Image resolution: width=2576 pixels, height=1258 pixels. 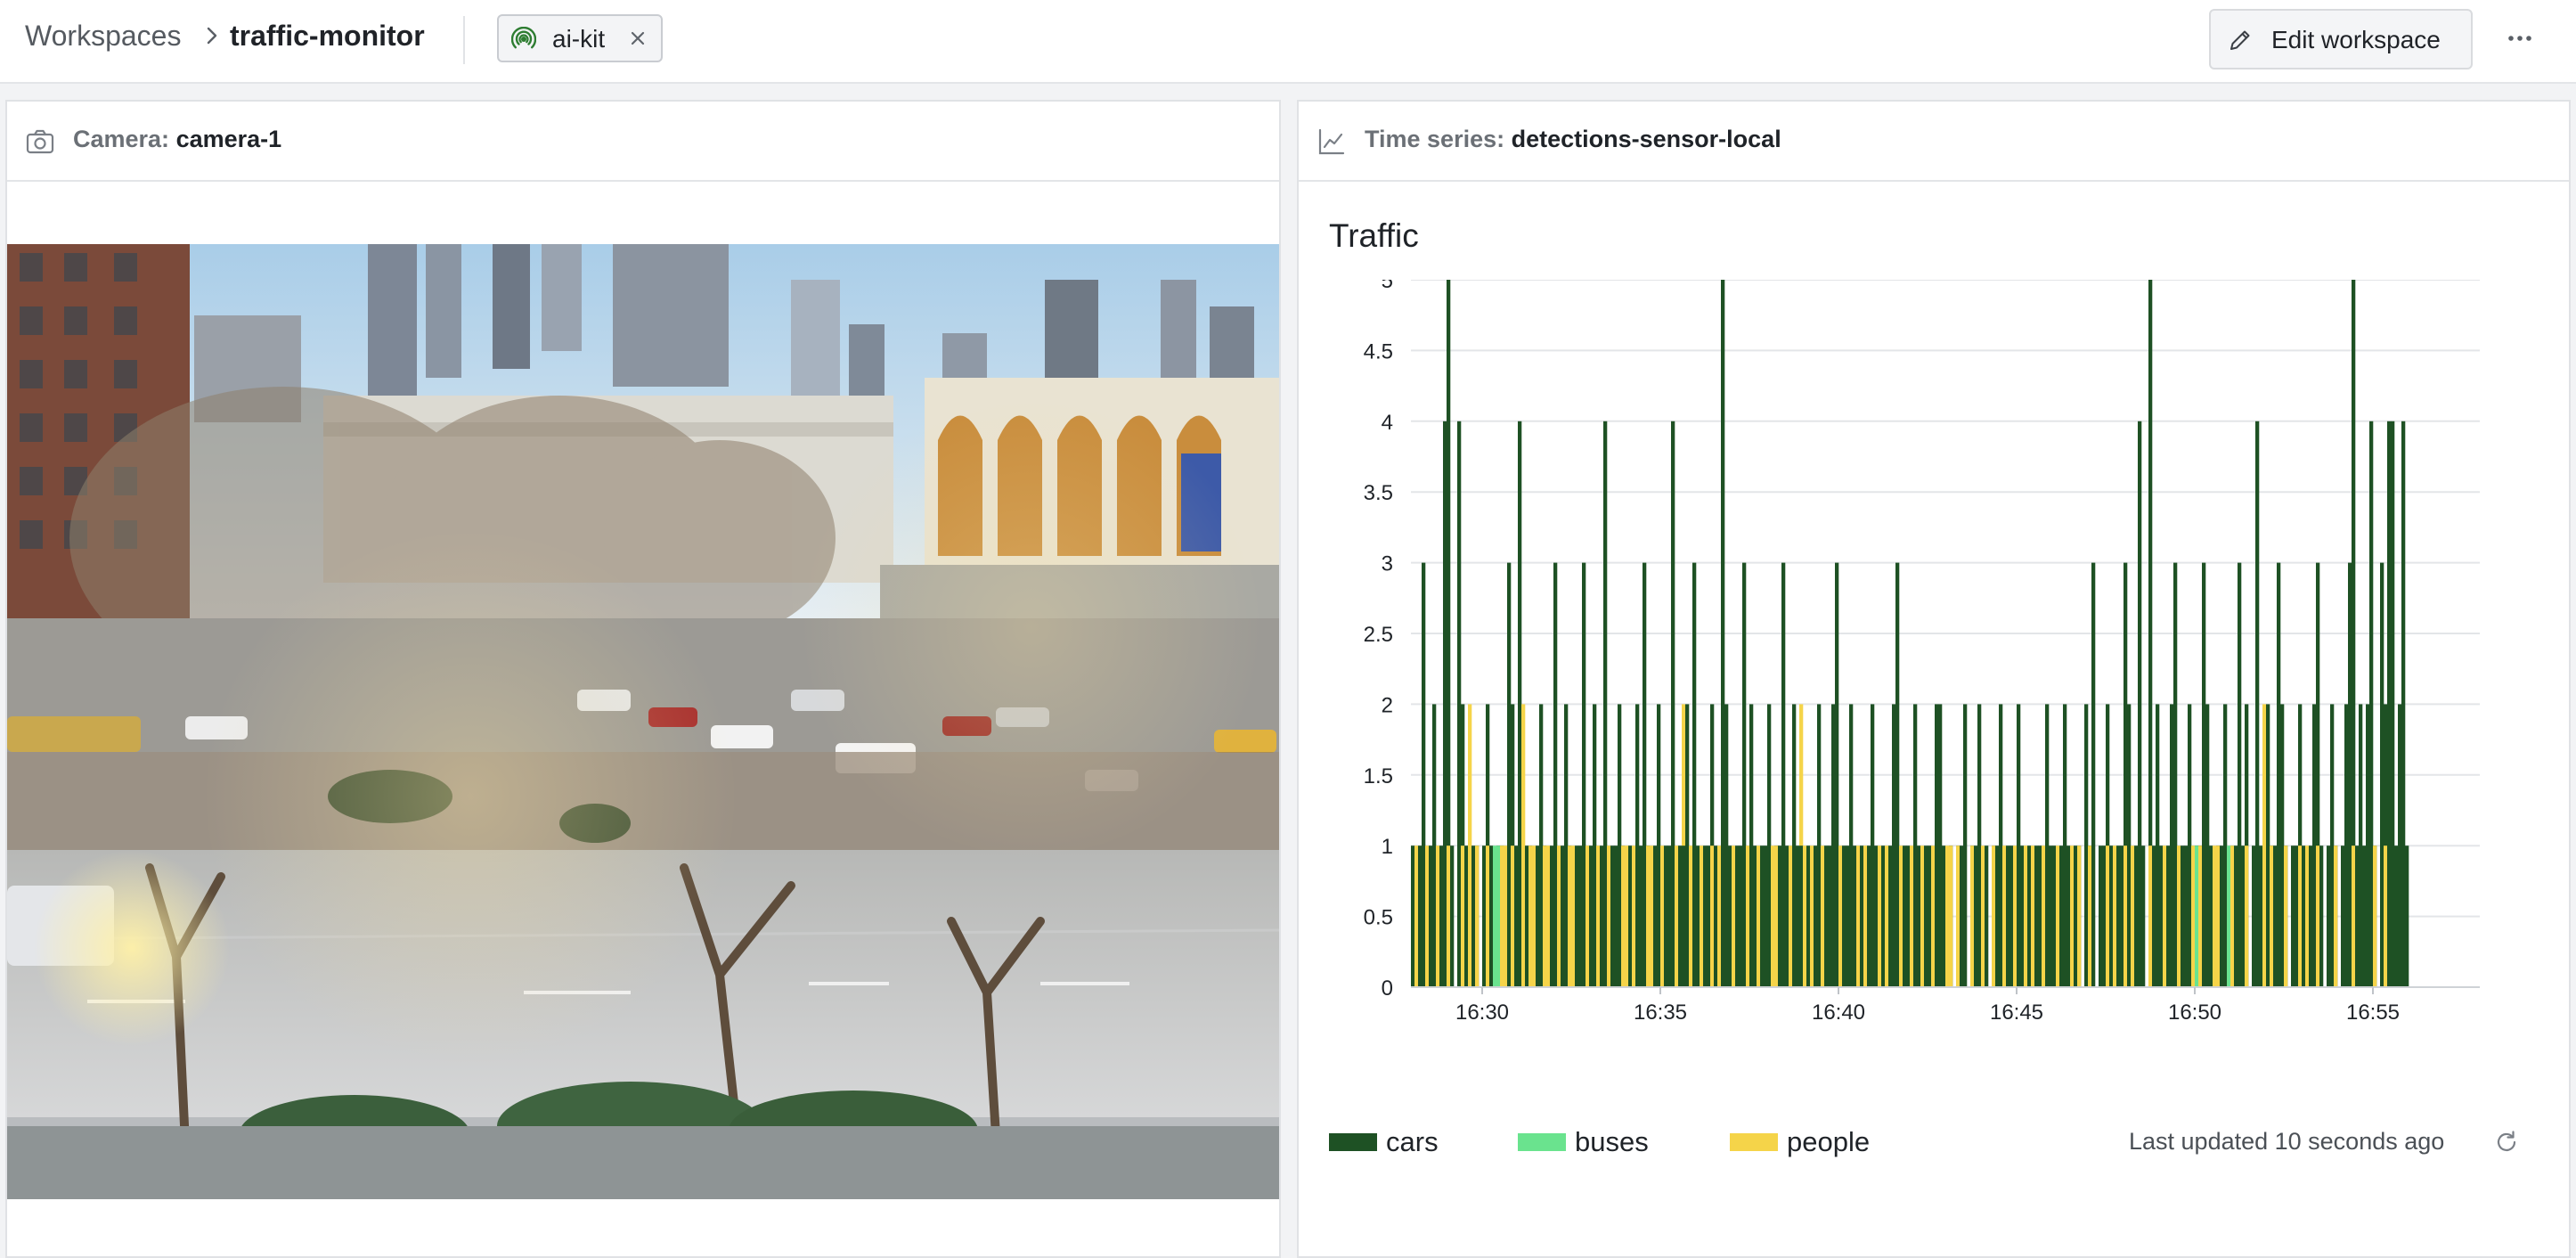 I want to click on machine-tag: ai-kit, so click(x=580, y=38).